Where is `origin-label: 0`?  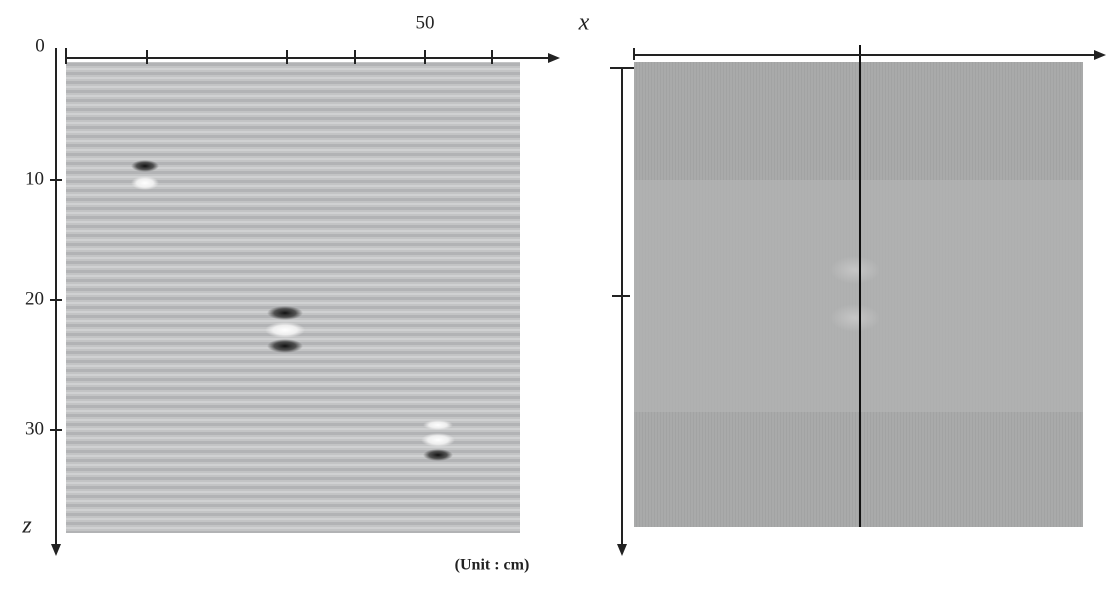 origin-label: 0 is located at coordinates (40, 45).